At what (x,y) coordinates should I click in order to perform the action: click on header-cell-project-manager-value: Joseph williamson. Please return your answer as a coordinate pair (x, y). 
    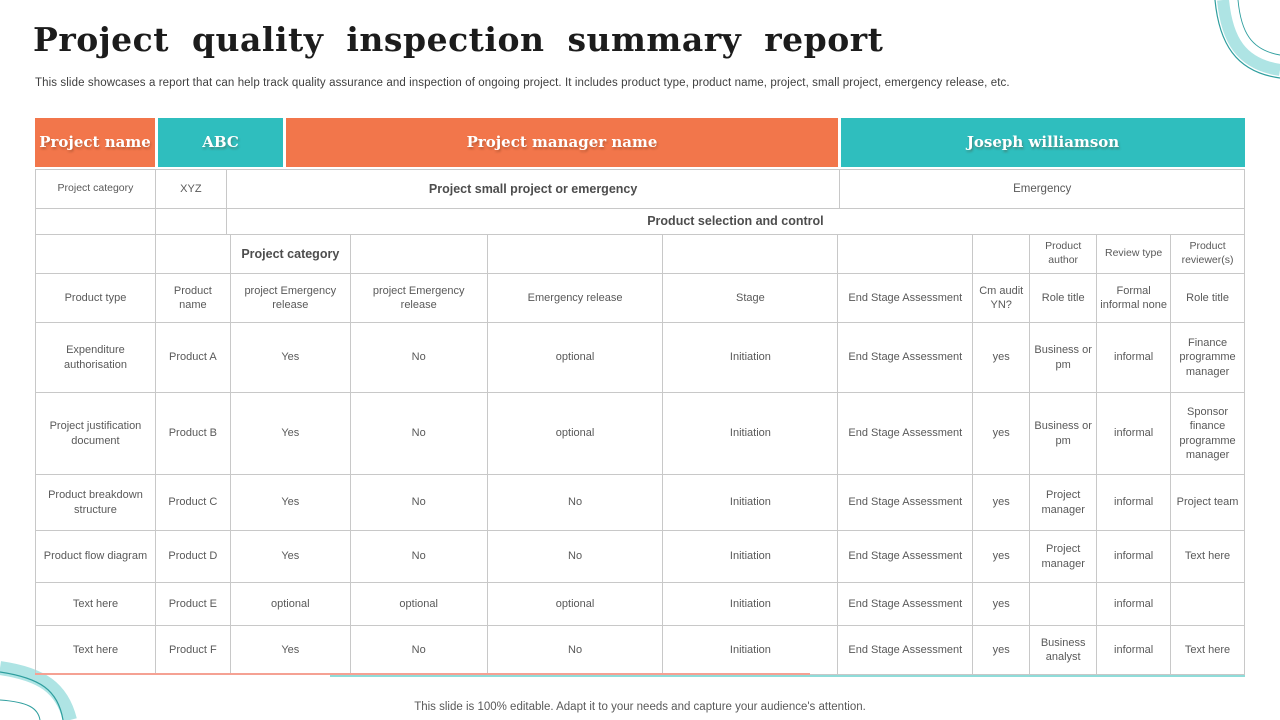
    Looking at the image, I should click on (1043, 142).